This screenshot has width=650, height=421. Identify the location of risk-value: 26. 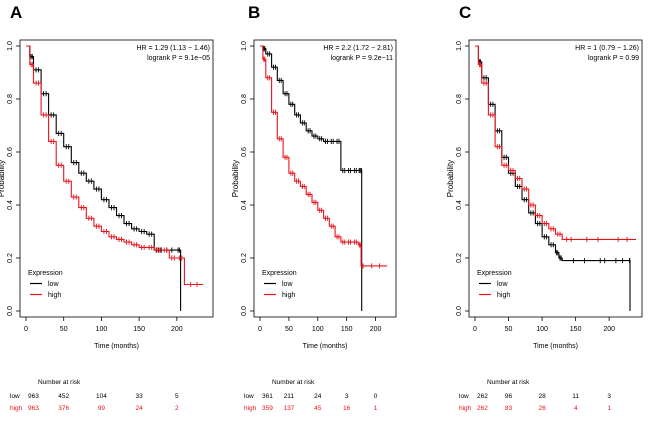
(542, 408).